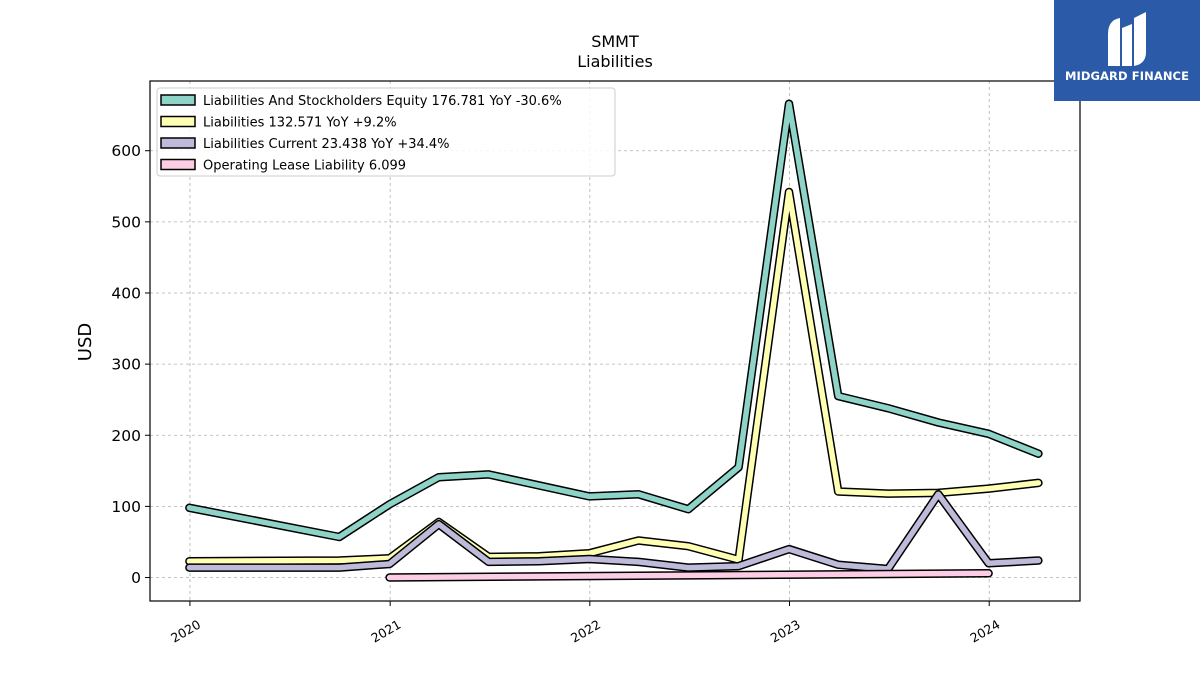 This screenshot has width=1200, height=675. Describe the element at coordinates (326, 144) in the screenshot. I see `legend-label: Liabilities Current 23.438 YoY +34.4%` at that location.